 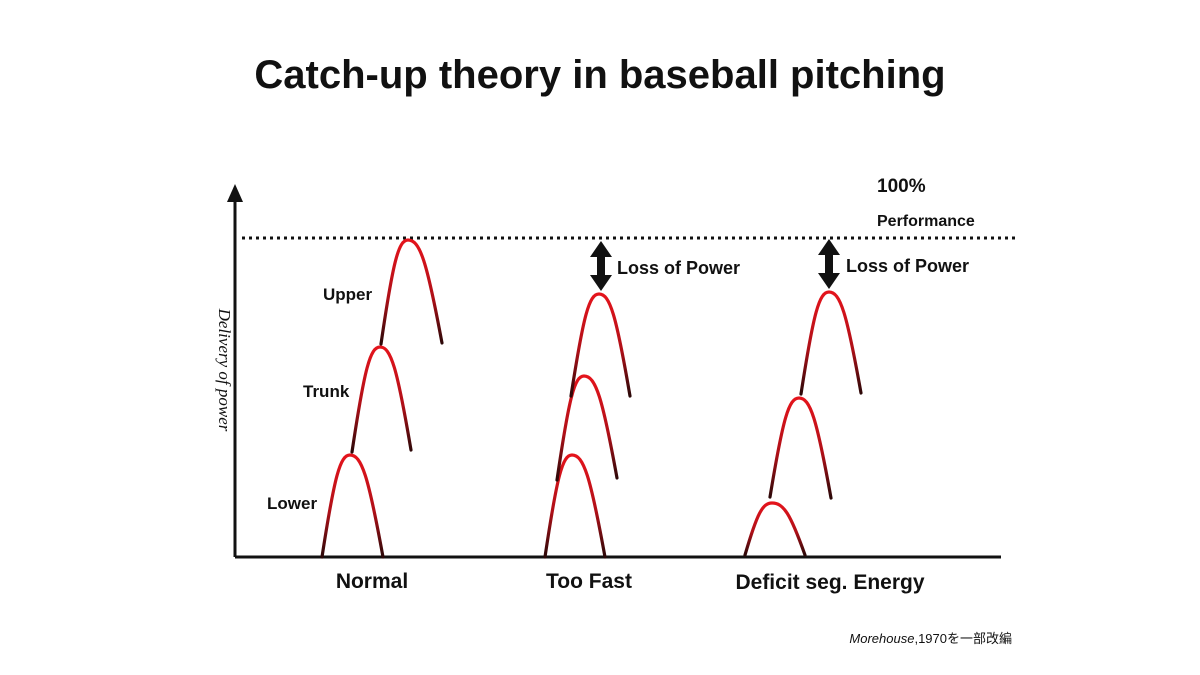 What do you see at coordinates (599, 75) in the screenshot?
I see `title: Catch-up theory in baseball pitching` at bounding box center [599, 75].